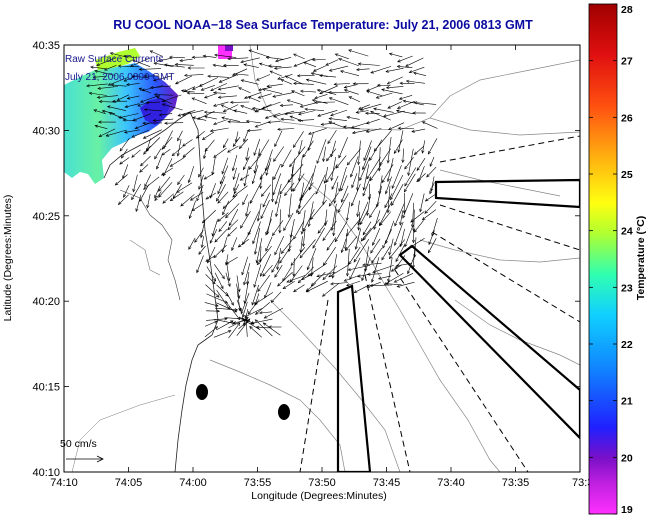 The image size is (651, 518). What do you see at coordinates (627, 288) in the screenshot?
I see `cb-tick-label: 23` at bounding box center [627, 288].